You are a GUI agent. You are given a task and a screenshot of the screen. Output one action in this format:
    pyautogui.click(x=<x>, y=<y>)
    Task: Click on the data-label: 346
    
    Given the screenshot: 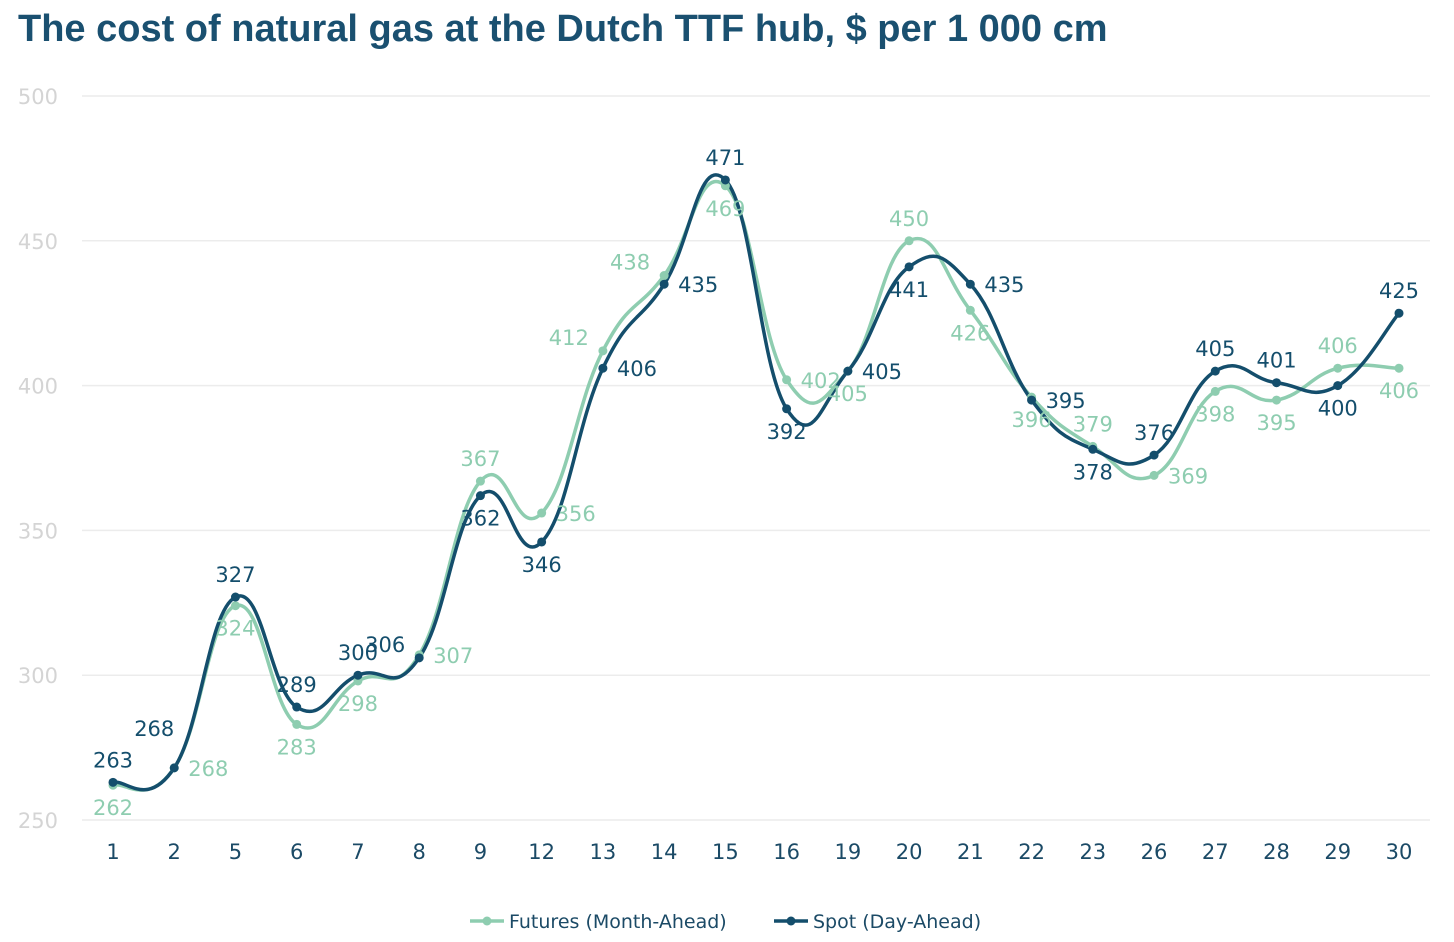 What is the action you would take?
    pyautogui.click(x=542, y=565)
    